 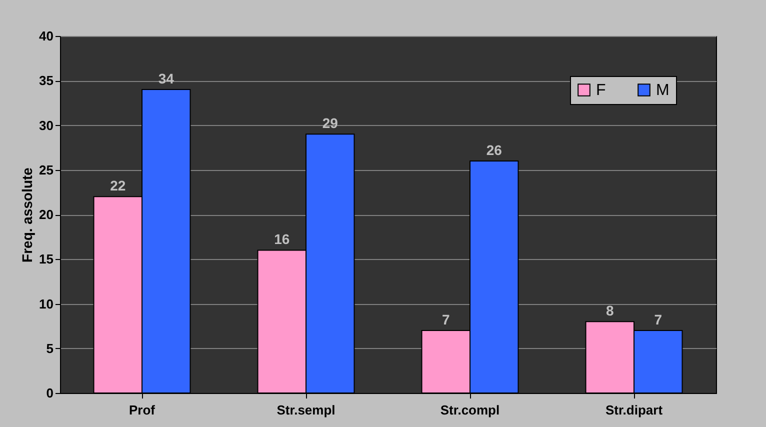 I want to click on data-label: 16, so click(x=282, y=239).